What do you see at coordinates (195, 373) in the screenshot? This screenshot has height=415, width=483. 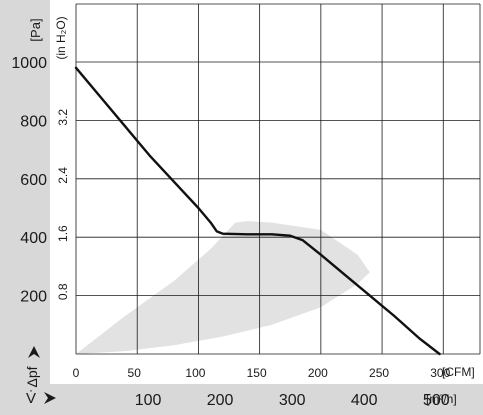 I see `cfm-tick-label: 100` at bounding box center [195, 373].